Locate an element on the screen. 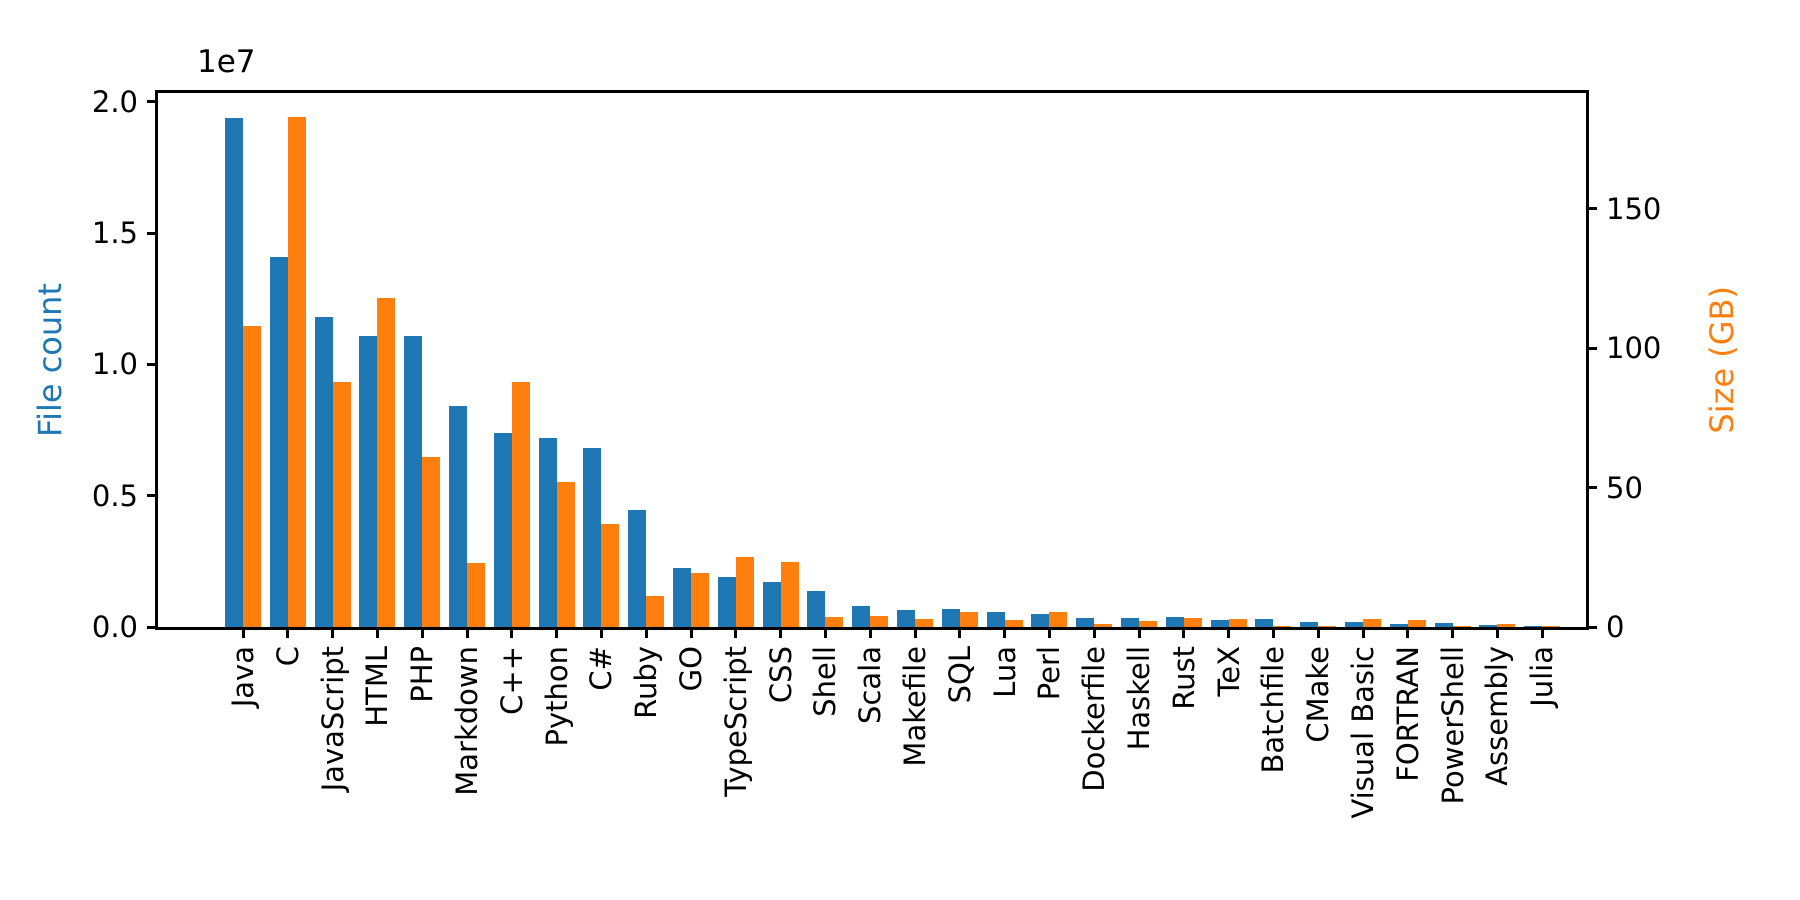  x-tick-label: Dockerfile is located at coordinates (1094, 719).